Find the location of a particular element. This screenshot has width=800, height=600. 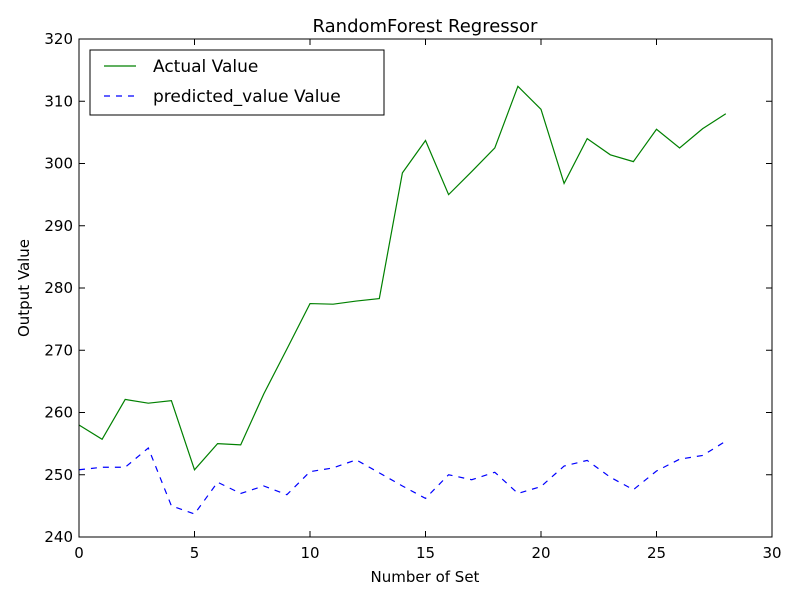

y-tick-label: 250 is located at coordinates (58, 475).